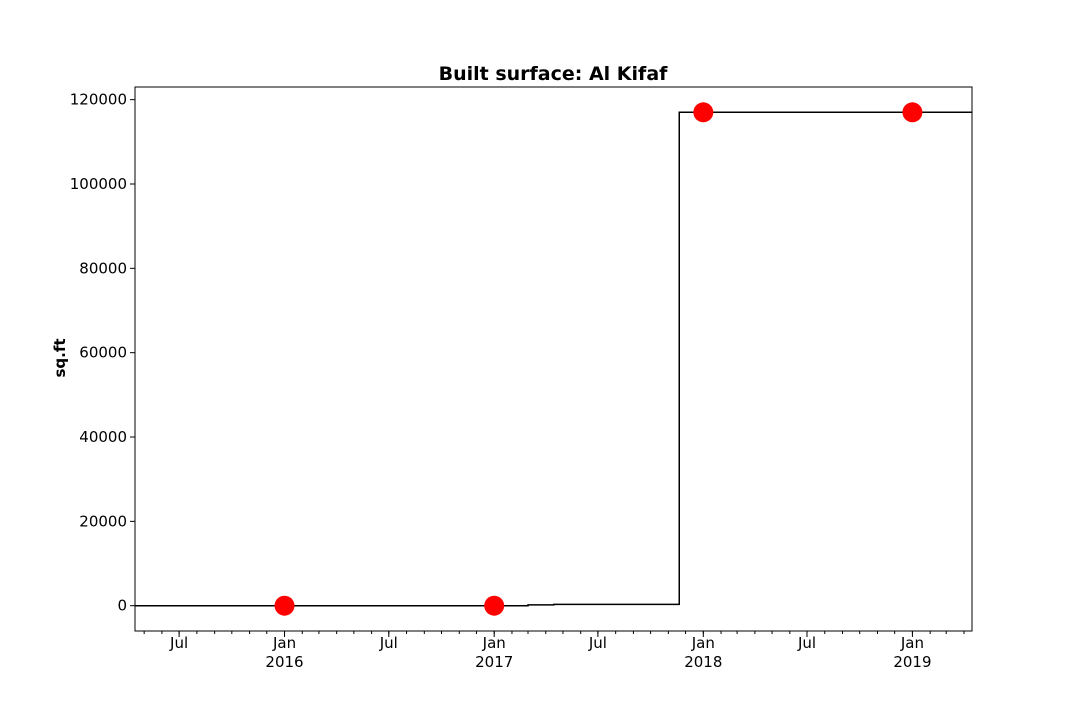 The image size is (1080, 720). Describe the element at coordinates (122, 606) in the screenshot. I see `y-tick-label: 0` at that location.